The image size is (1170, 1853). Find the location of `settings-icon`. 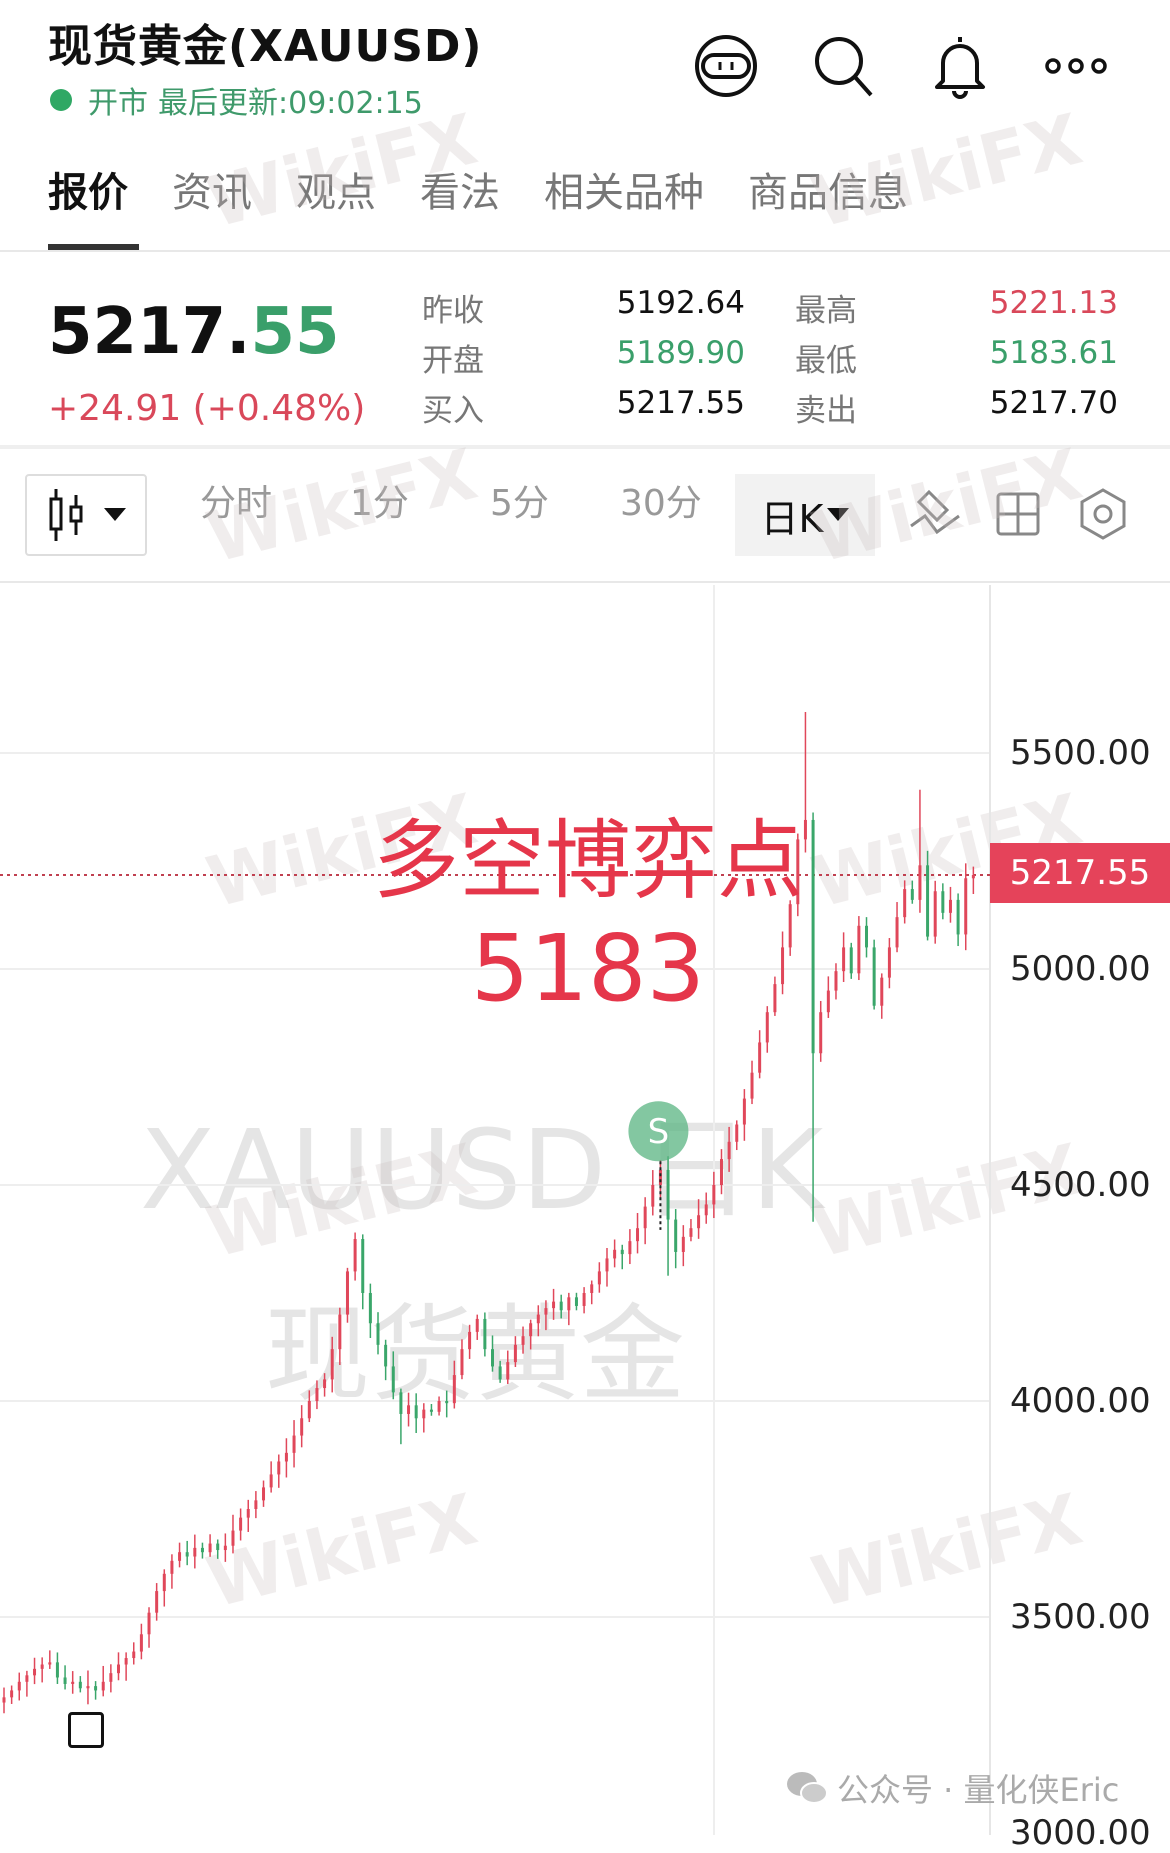

settings-icon is located at coordinates (1103, 514).